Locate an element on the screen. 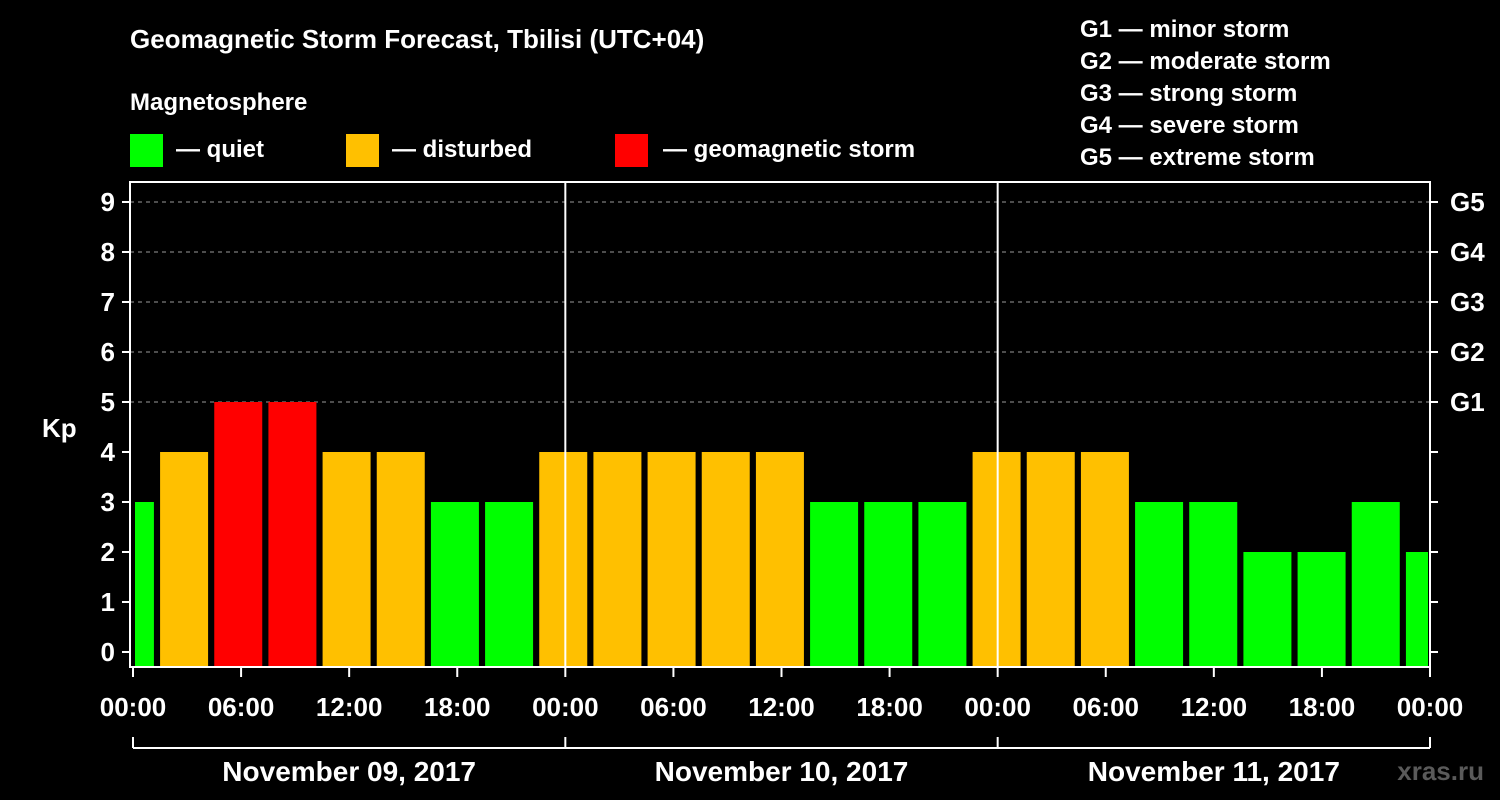 The height and width of the screenshot is (800, 1500). x-tick-label-9: 06:00 is located at coordinates (1106, 707).